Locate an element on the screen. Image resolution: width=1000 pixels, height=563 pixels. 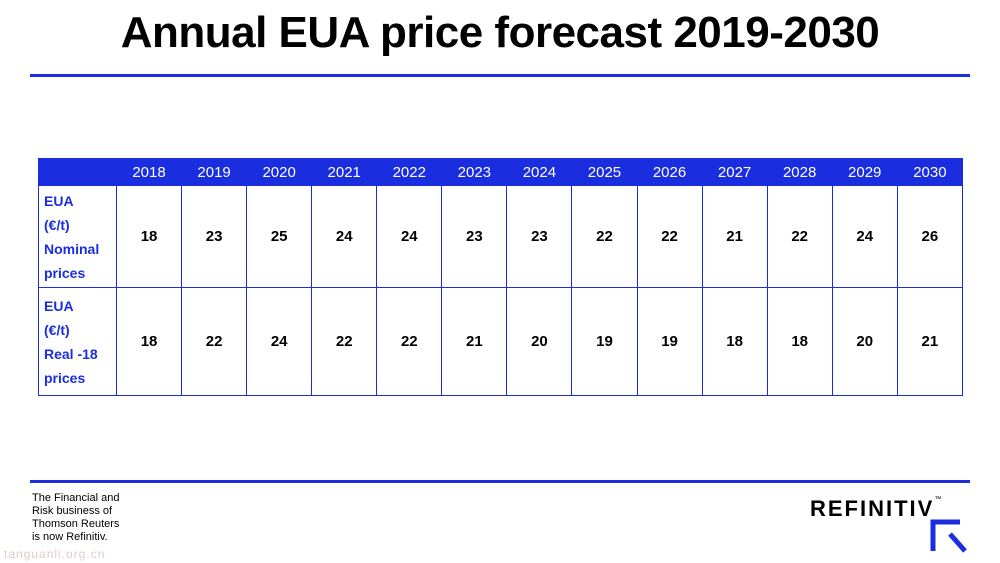
row-label: EUA (€/t) Real -18 prices is located at coordinates (77, 341).